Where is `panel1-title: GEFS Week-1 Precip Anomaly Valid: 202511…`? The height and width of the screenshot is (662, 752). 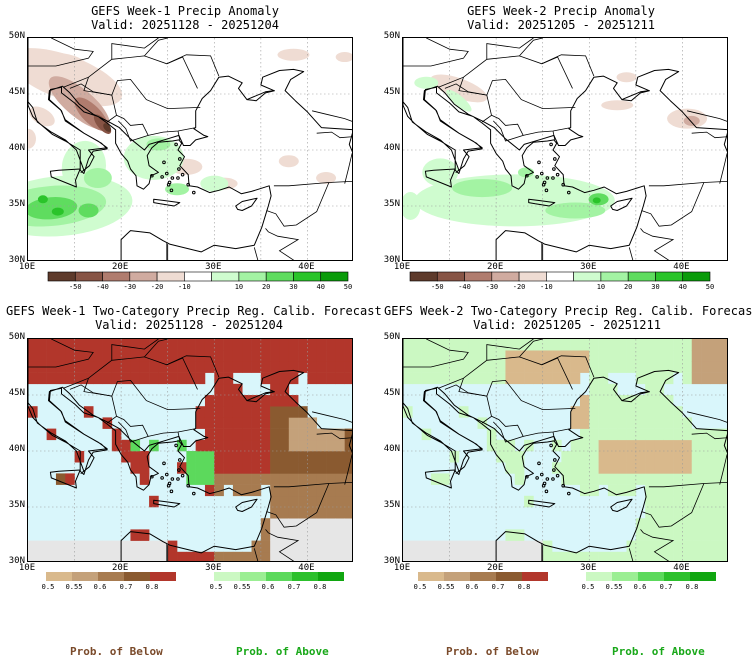 panel1-title: GEFS Week-1 Precip Anomaly Valid: 202511… is located at coordinates (185, 18).